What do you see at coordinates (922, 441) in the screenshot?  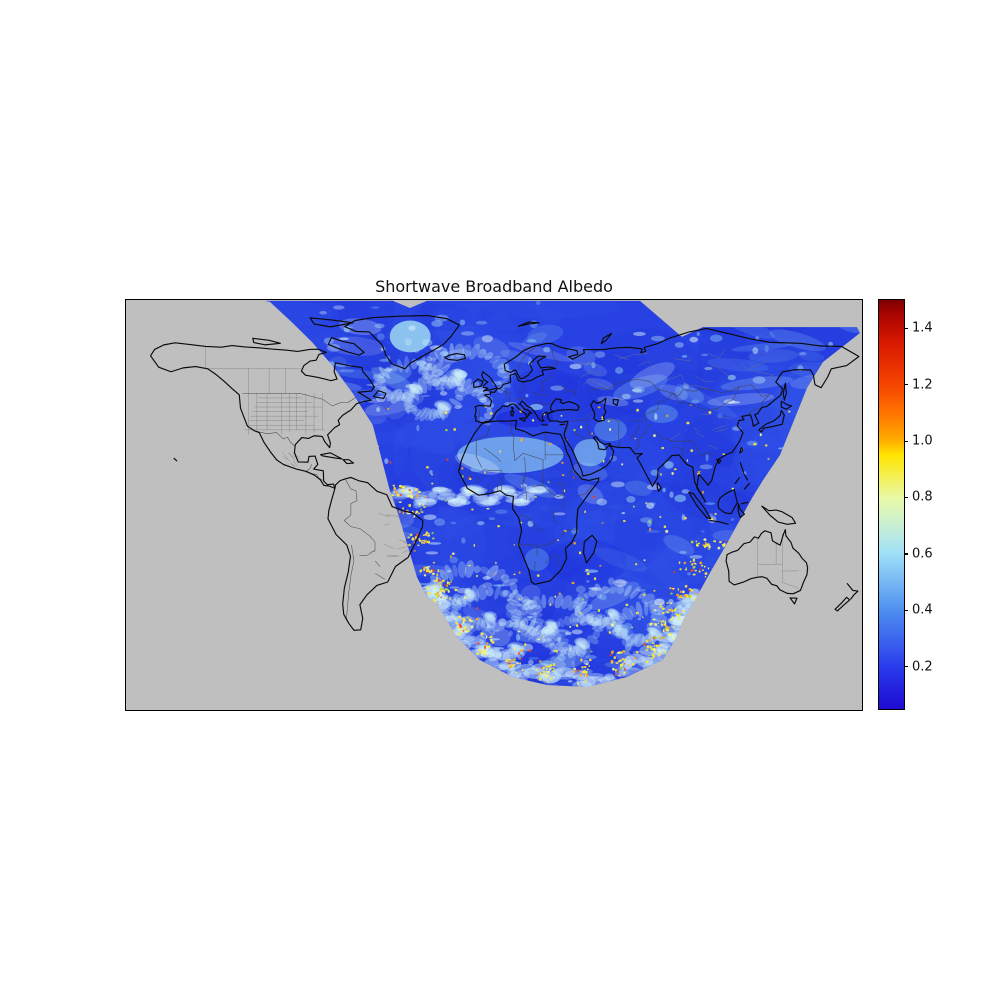 I see `colorbar-tick-label: 1.0` at bounding box center [922, 441].